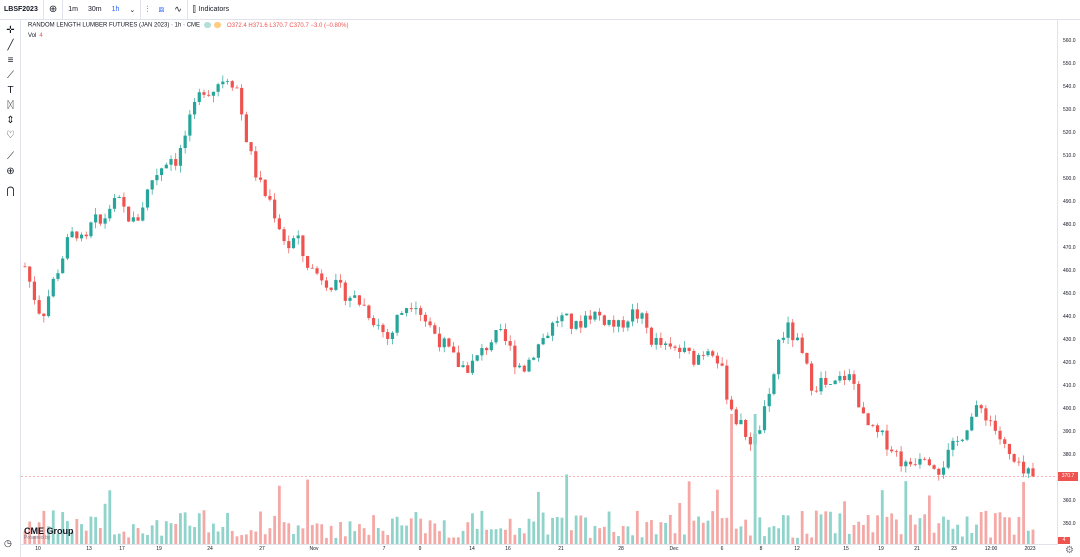 The image size is (1080, 557). I want to click on chart-style-button: ⧈, so click(162, 9).